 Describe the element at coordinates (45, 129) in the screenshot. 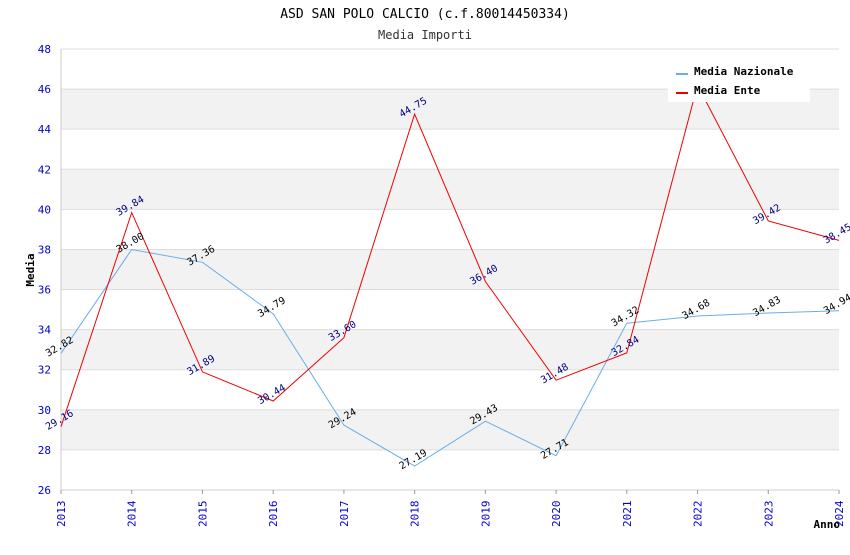

I see `y-tick-label: 44` at that location.